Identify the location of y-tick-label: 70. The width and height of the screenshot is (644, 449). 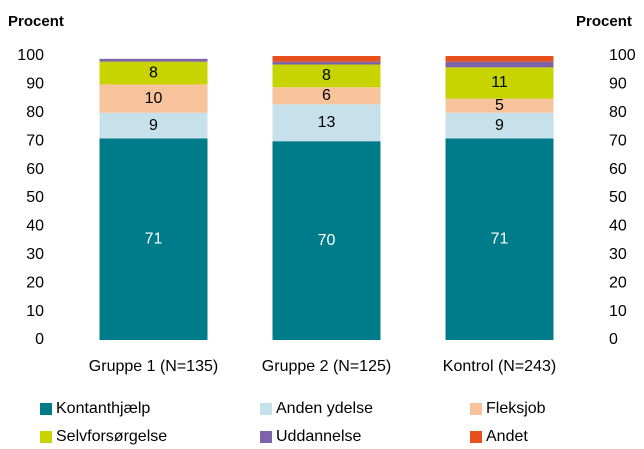
(35, 140).